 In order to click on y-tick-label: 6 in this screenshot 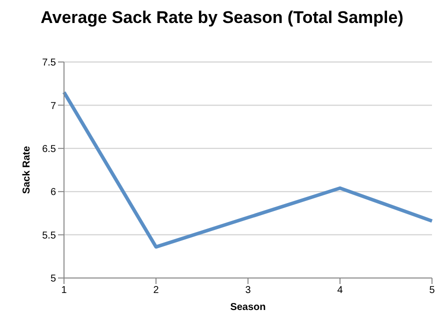, I will do `click(53, 192)`.